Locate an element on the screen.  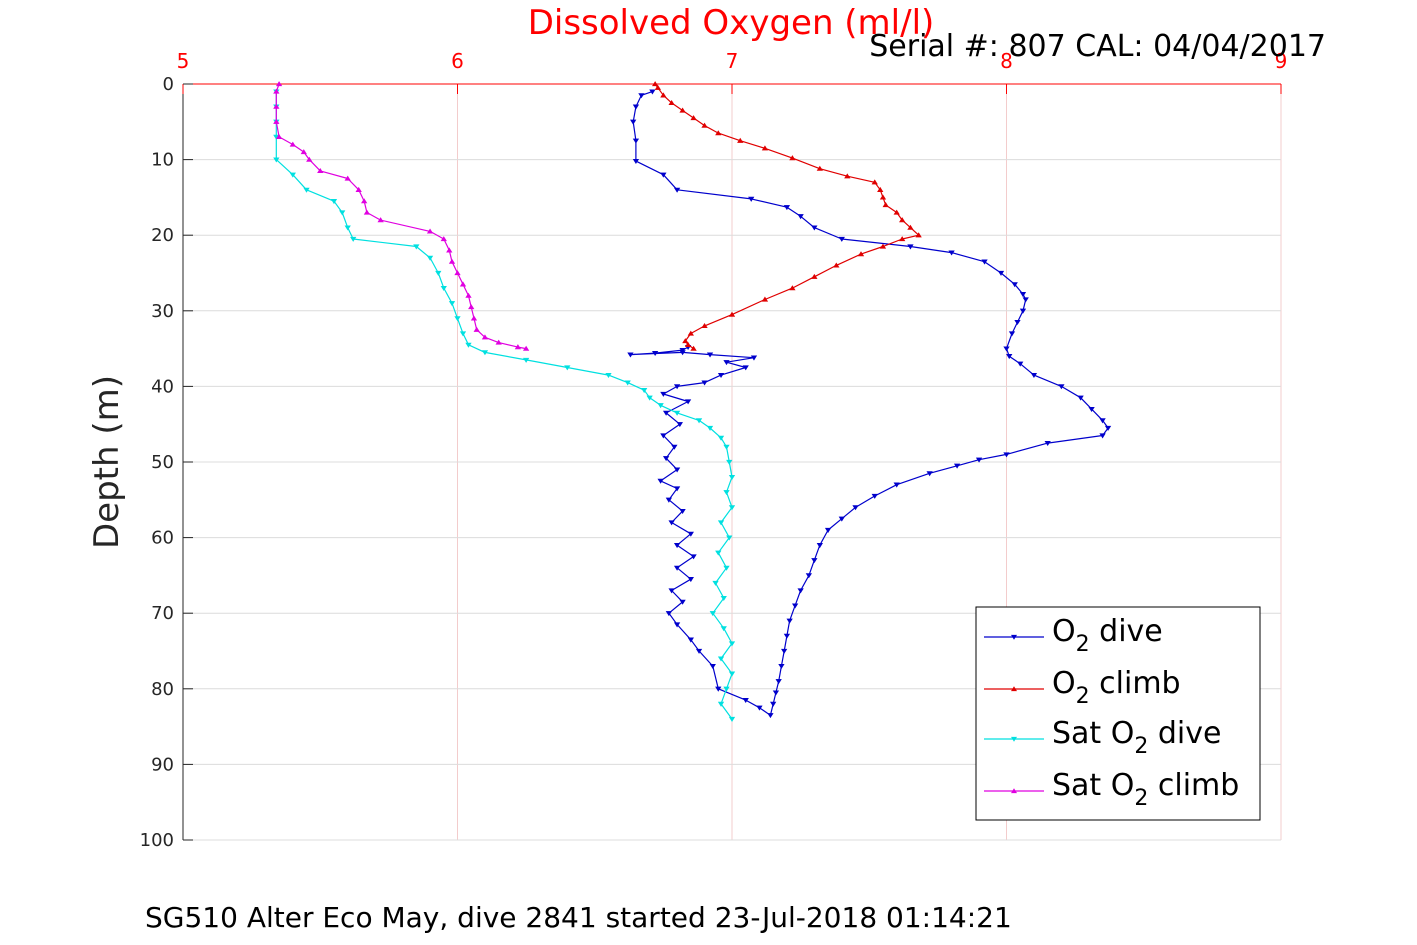
y-axis-label: Depth (m) is located at coordinates (107, 462).